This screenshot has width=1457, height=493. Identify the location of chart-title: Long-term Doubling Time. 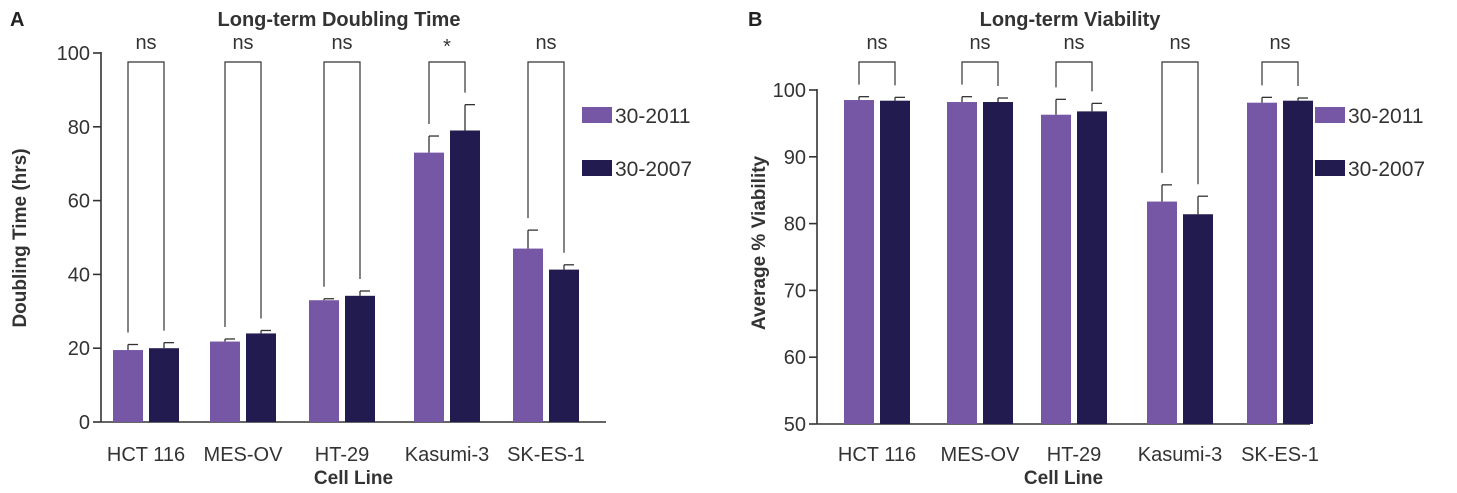
(339, 20).